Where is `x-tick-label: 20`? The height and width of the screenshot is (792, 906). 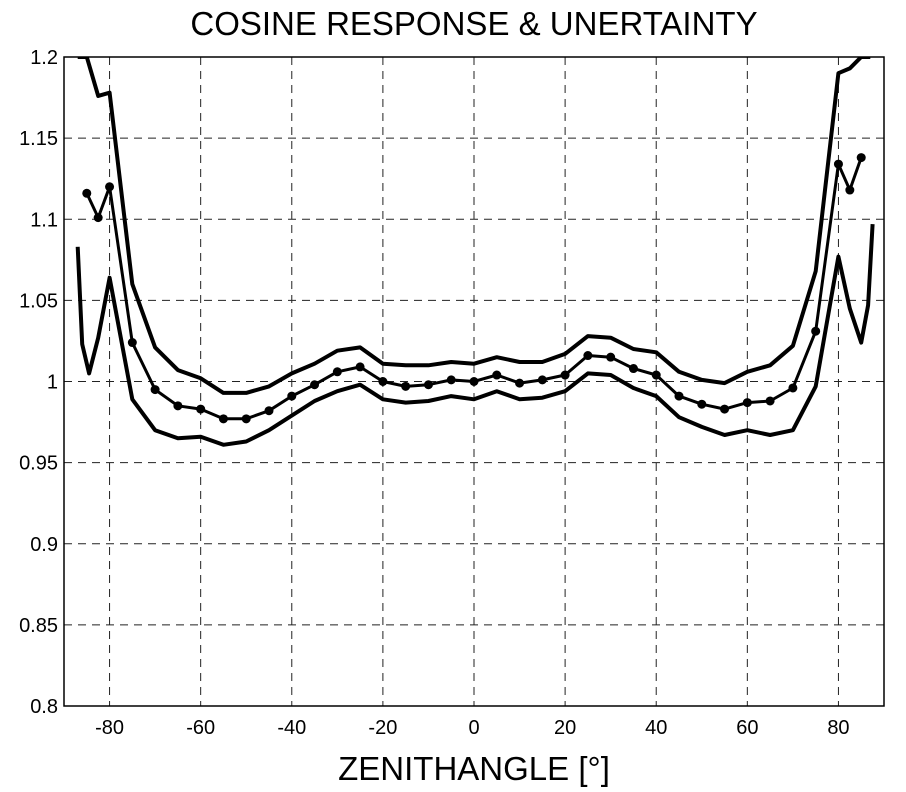
x-tick-label: 20 is located at coordinates (565, 728).